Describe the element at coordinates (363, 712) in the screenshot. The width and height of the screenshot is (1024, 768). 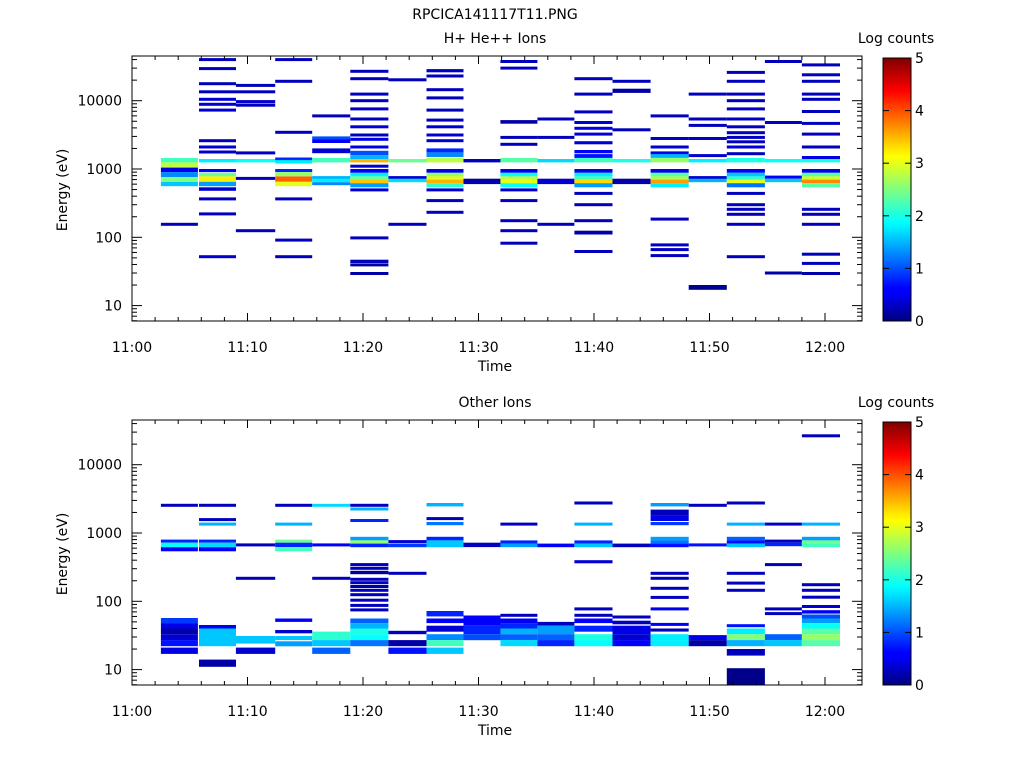
I see `x-tick-label: 11:20` at that location.